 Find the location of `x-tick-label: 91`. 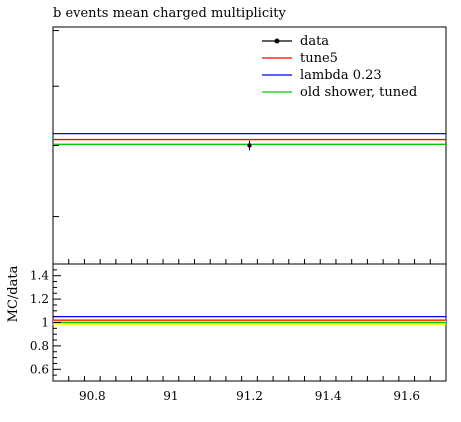

x-tick-label: 91 is located at coordinates (170, 396).